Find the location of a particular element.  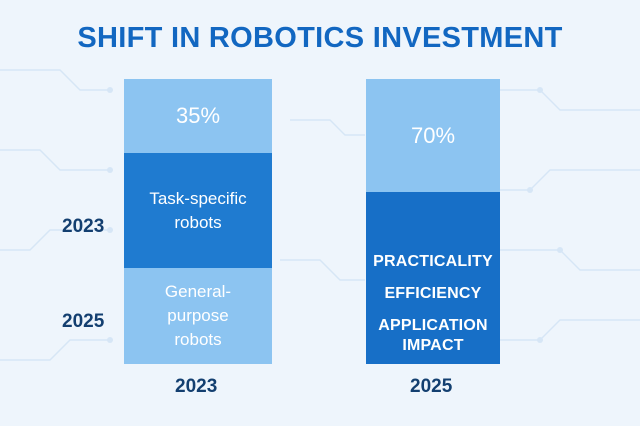

bar-2023-segment-percent: 35% is located at coordinates (198, 116).